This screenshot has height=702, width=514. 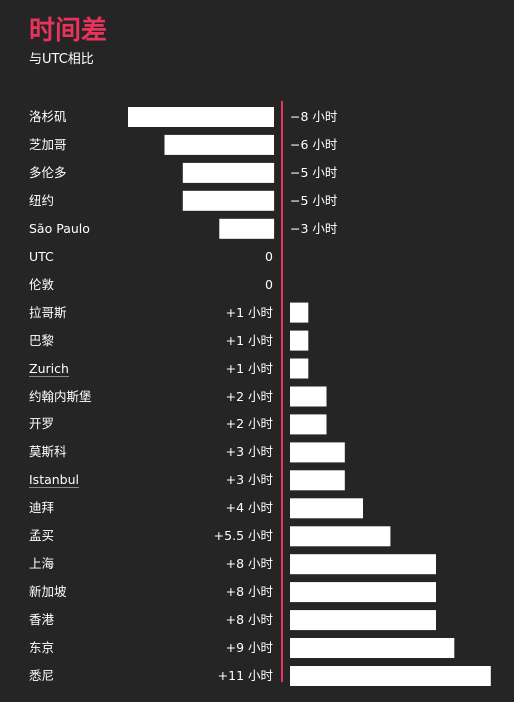 I want to click on category-label: UTC, so click(x=41, y=256).